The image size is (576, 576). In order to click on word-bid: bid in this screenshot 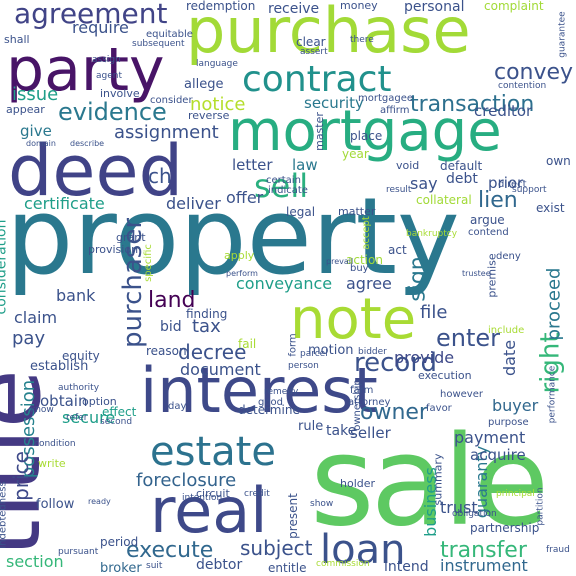, I will do `click(171, 327)`.